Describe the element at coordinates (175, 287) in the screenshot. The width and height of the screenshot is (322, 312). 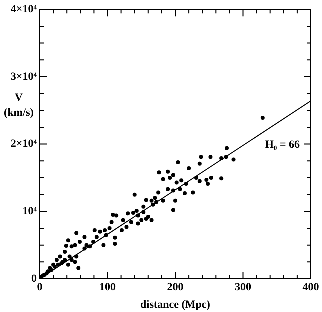
I see `x-tick-label: 200` at that location.